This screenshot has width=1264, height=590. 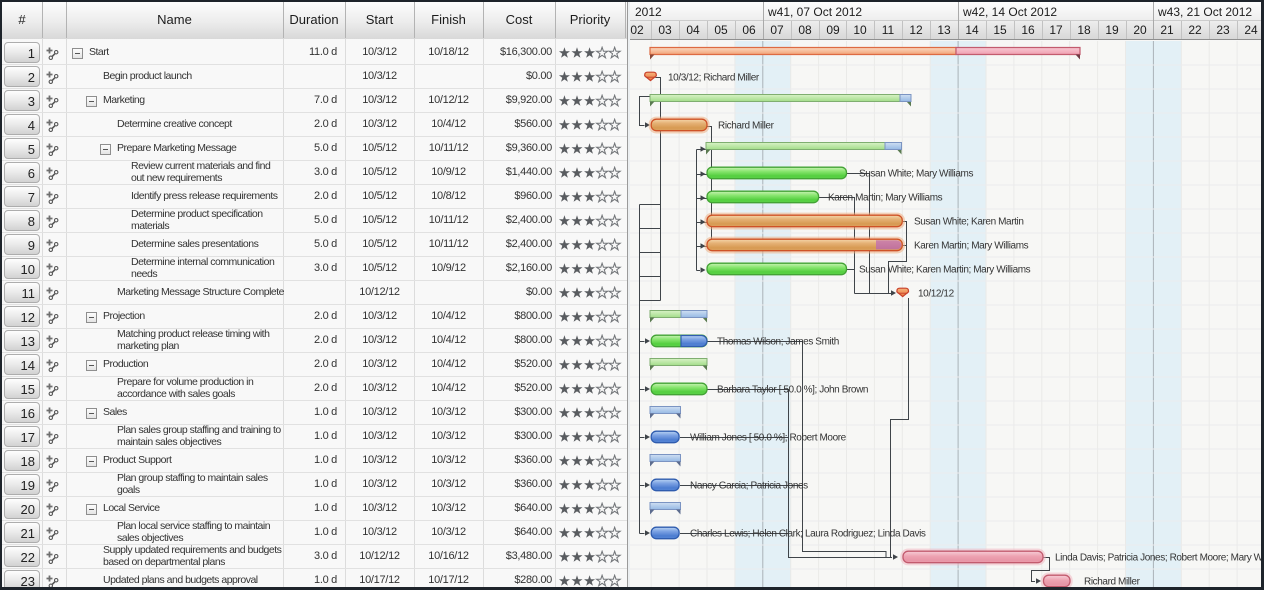 I want to click on svg-text:Barbara Taylor [ 50.0 %]; John: Barbara Taylor [ 50.0 %]; John Brown, so click(x=792, y=390).